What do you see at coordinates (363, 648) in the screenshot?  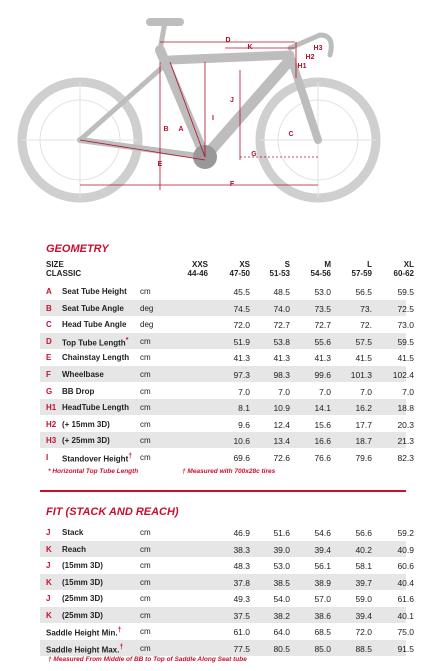 I see `cell-value: 88.5` at bounding box center [363, 648].